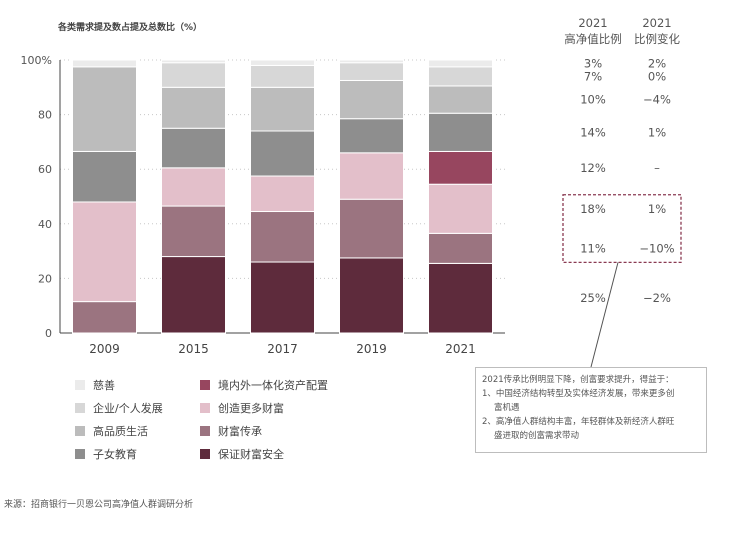 The image size is (740, 534). I want to click on table-header-change: 比例变化, so click(657, 39).